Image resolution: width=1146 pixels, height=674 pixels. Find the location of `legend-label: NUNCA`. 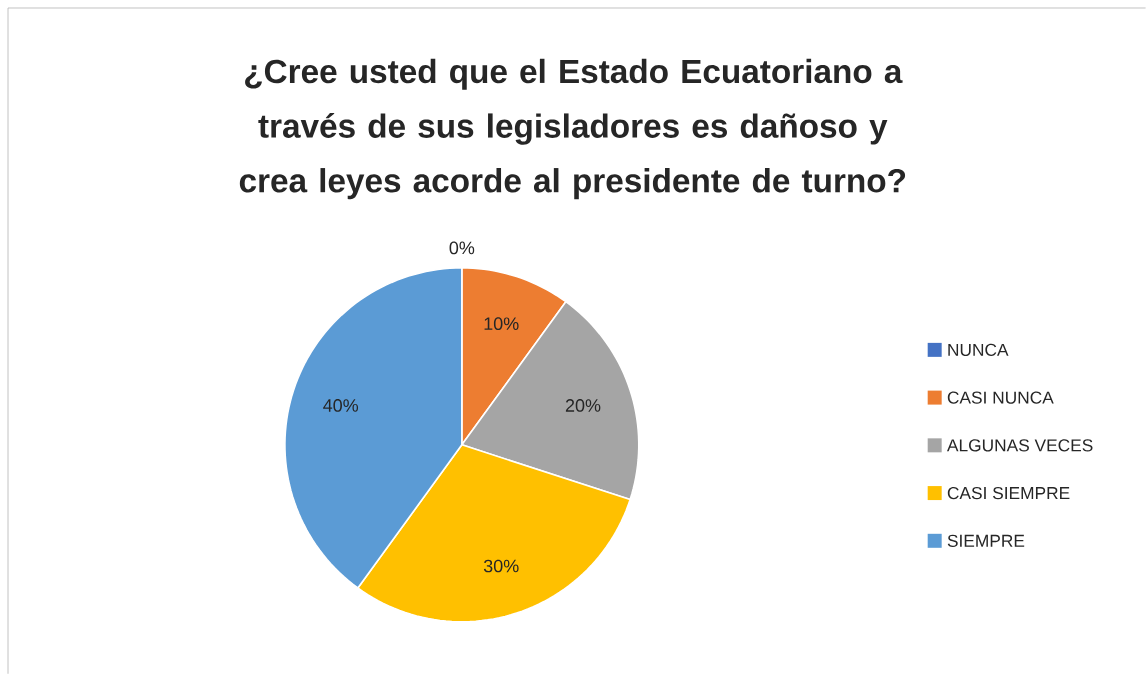

legend-label: NUNCA is located at coordinates (978, 349).